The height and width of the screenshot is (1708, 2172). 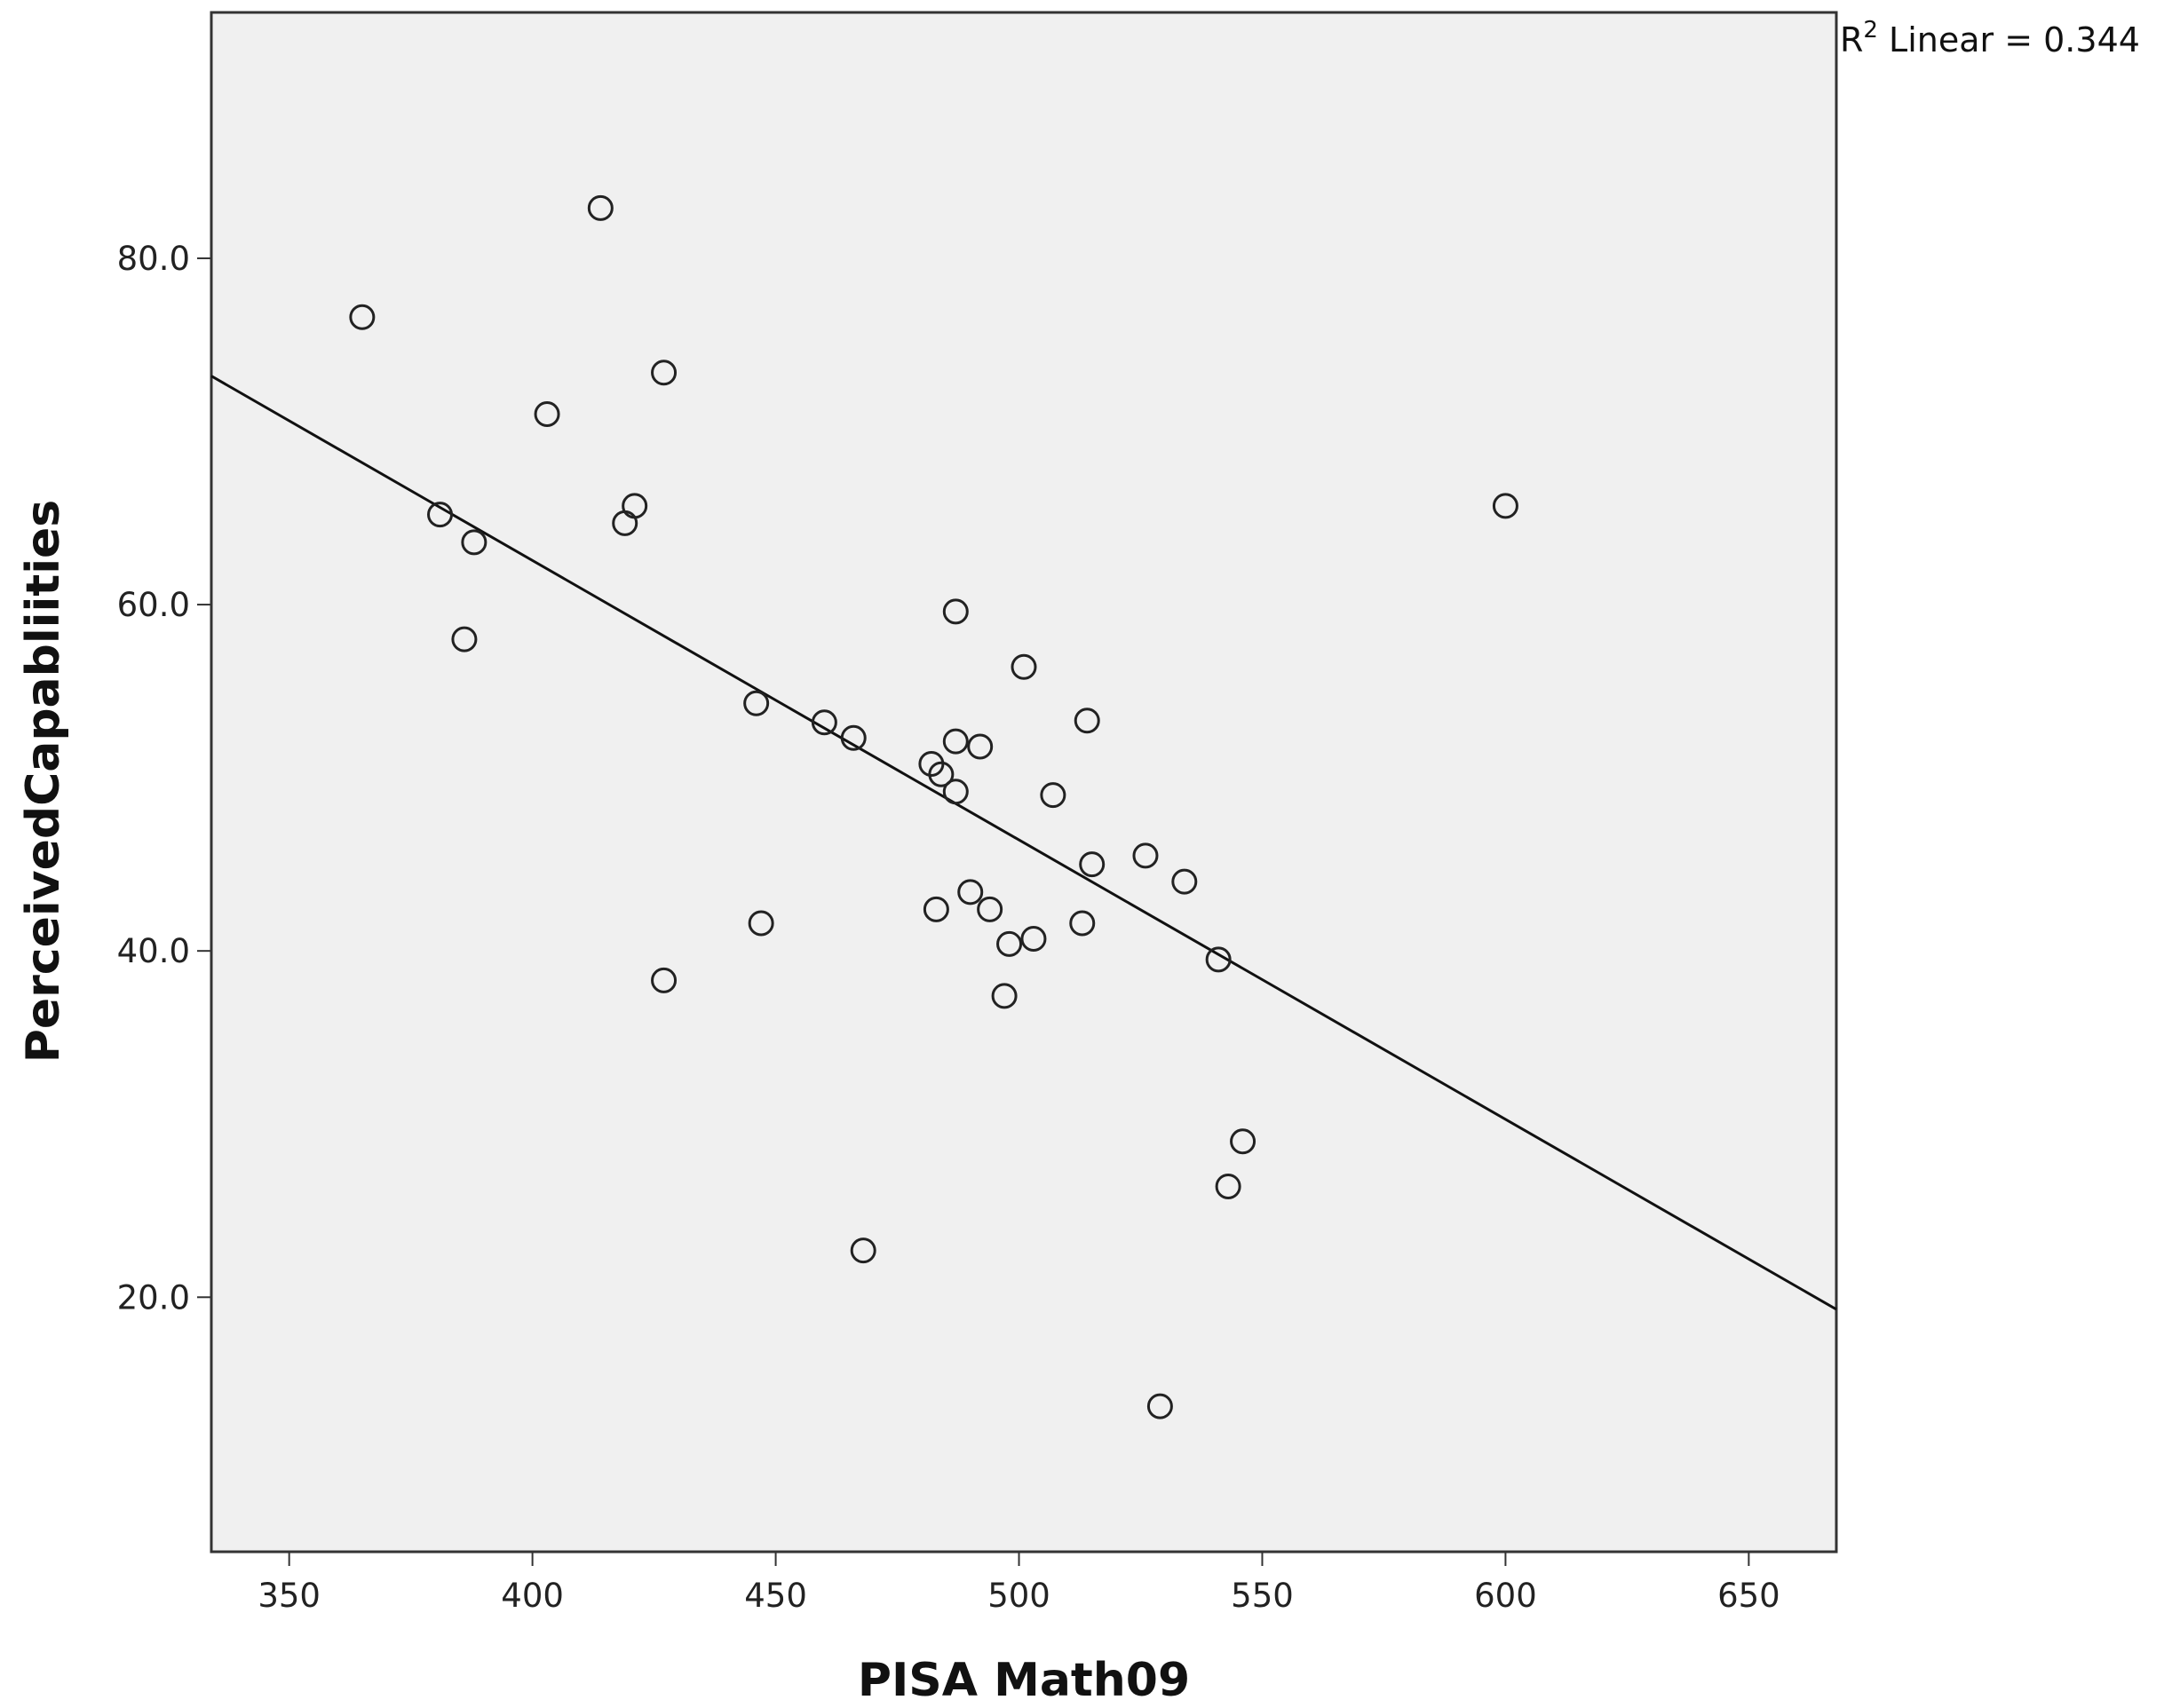 What do you see at coordinates (1018, 1596) in the screenshot?
I see `x-tick-label: 500` at bounding box center [1018, 1596].